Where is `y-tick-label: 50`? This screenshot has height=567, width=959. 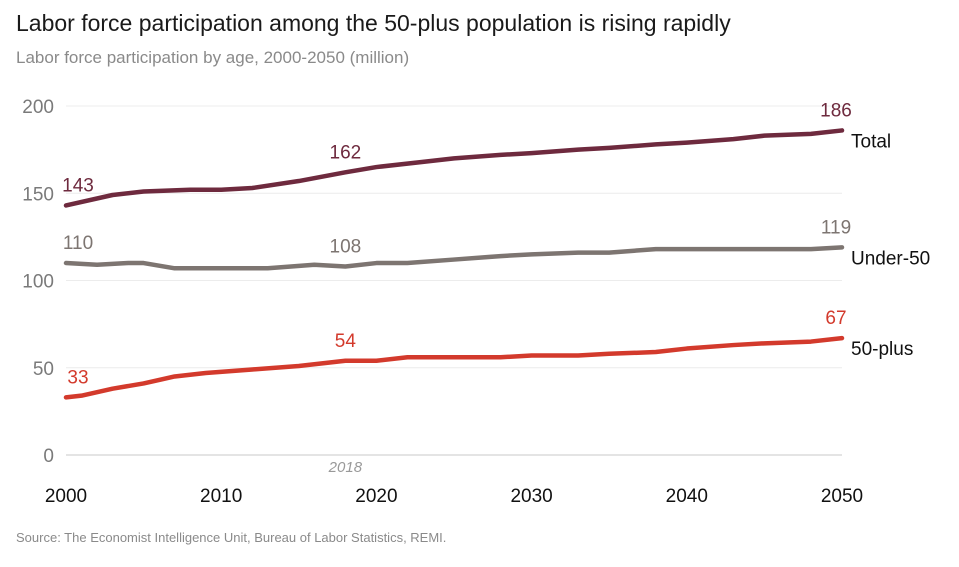 y-tick-label: 50 is located at coordinates (43, 369).